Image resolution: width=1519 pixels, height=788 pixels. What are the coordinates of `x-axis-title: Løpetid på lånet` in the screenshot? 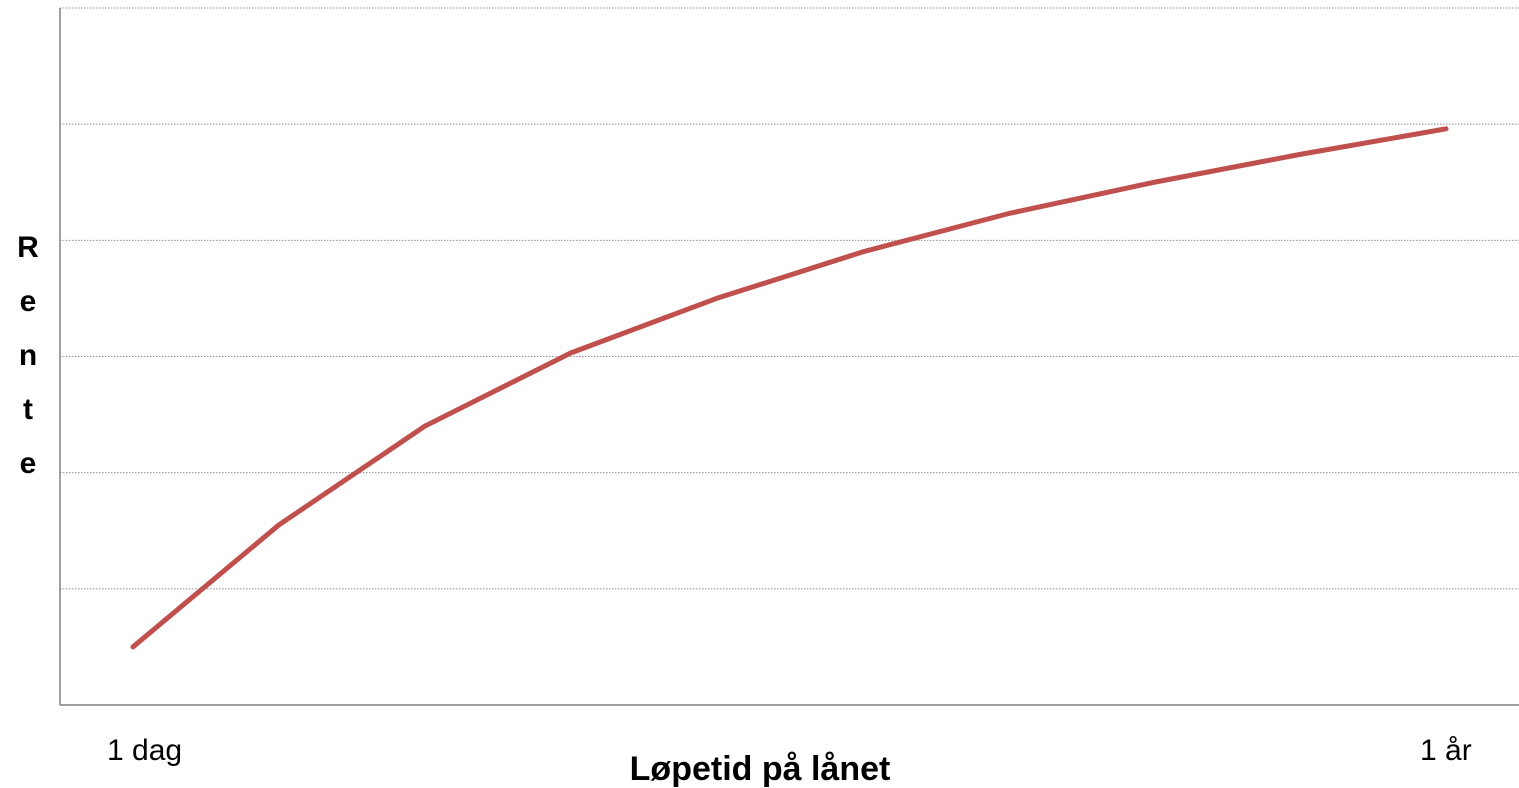 It's located at (760, 769).